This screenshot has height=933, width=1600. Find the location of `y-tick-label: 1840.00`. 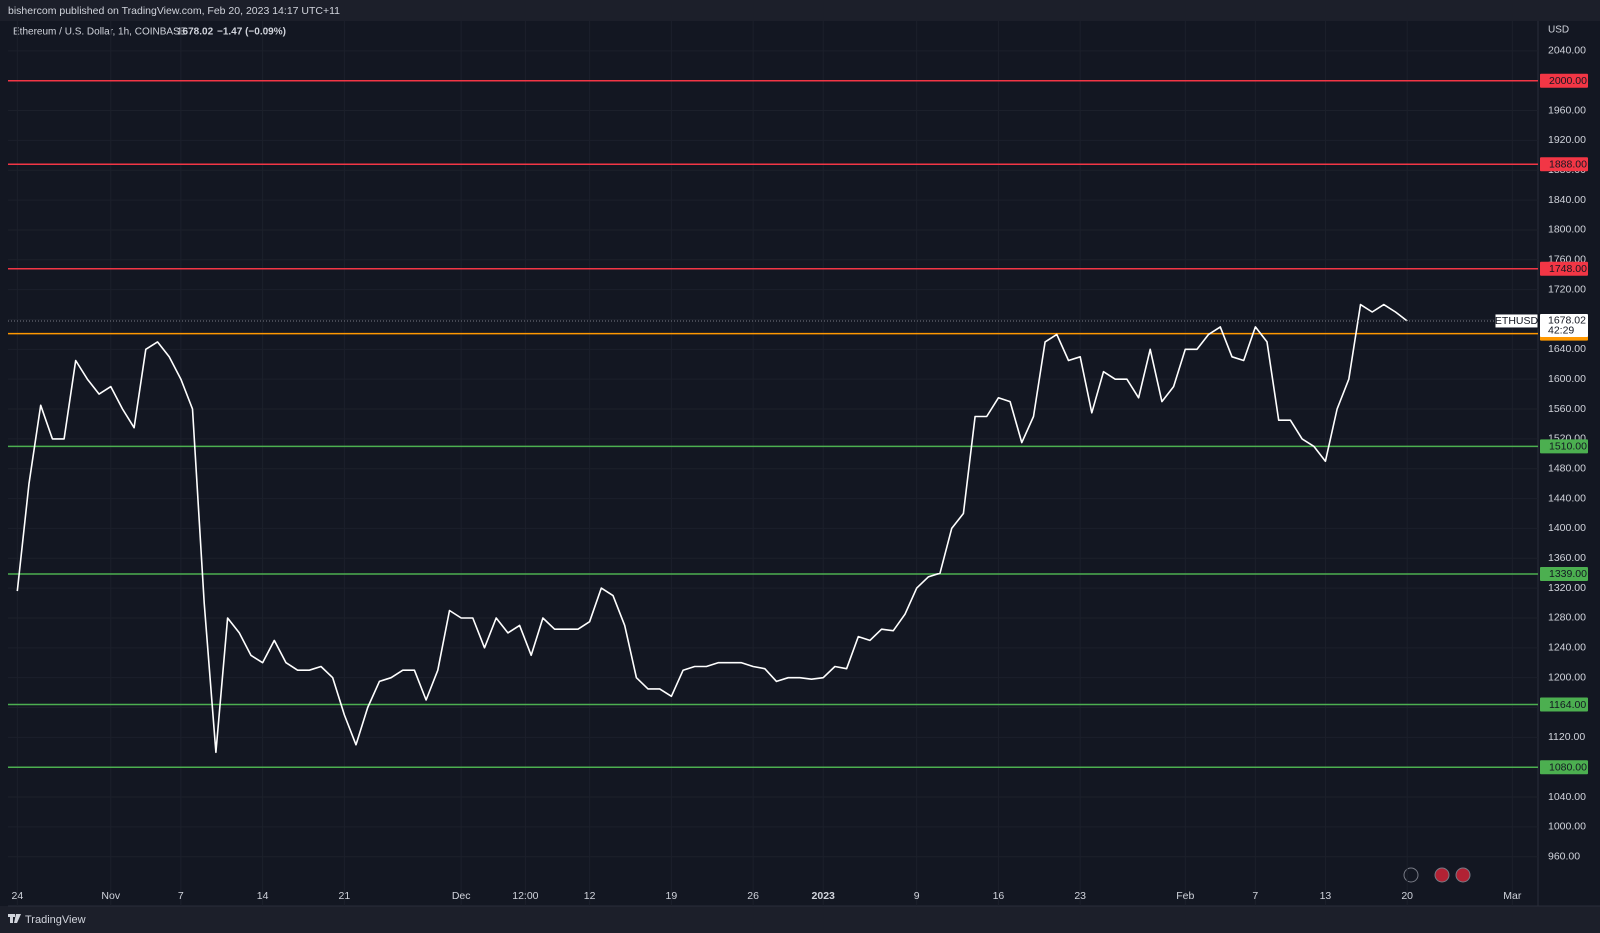

y-tick-label: 1840.00 is located at coordinates (1567, 200).